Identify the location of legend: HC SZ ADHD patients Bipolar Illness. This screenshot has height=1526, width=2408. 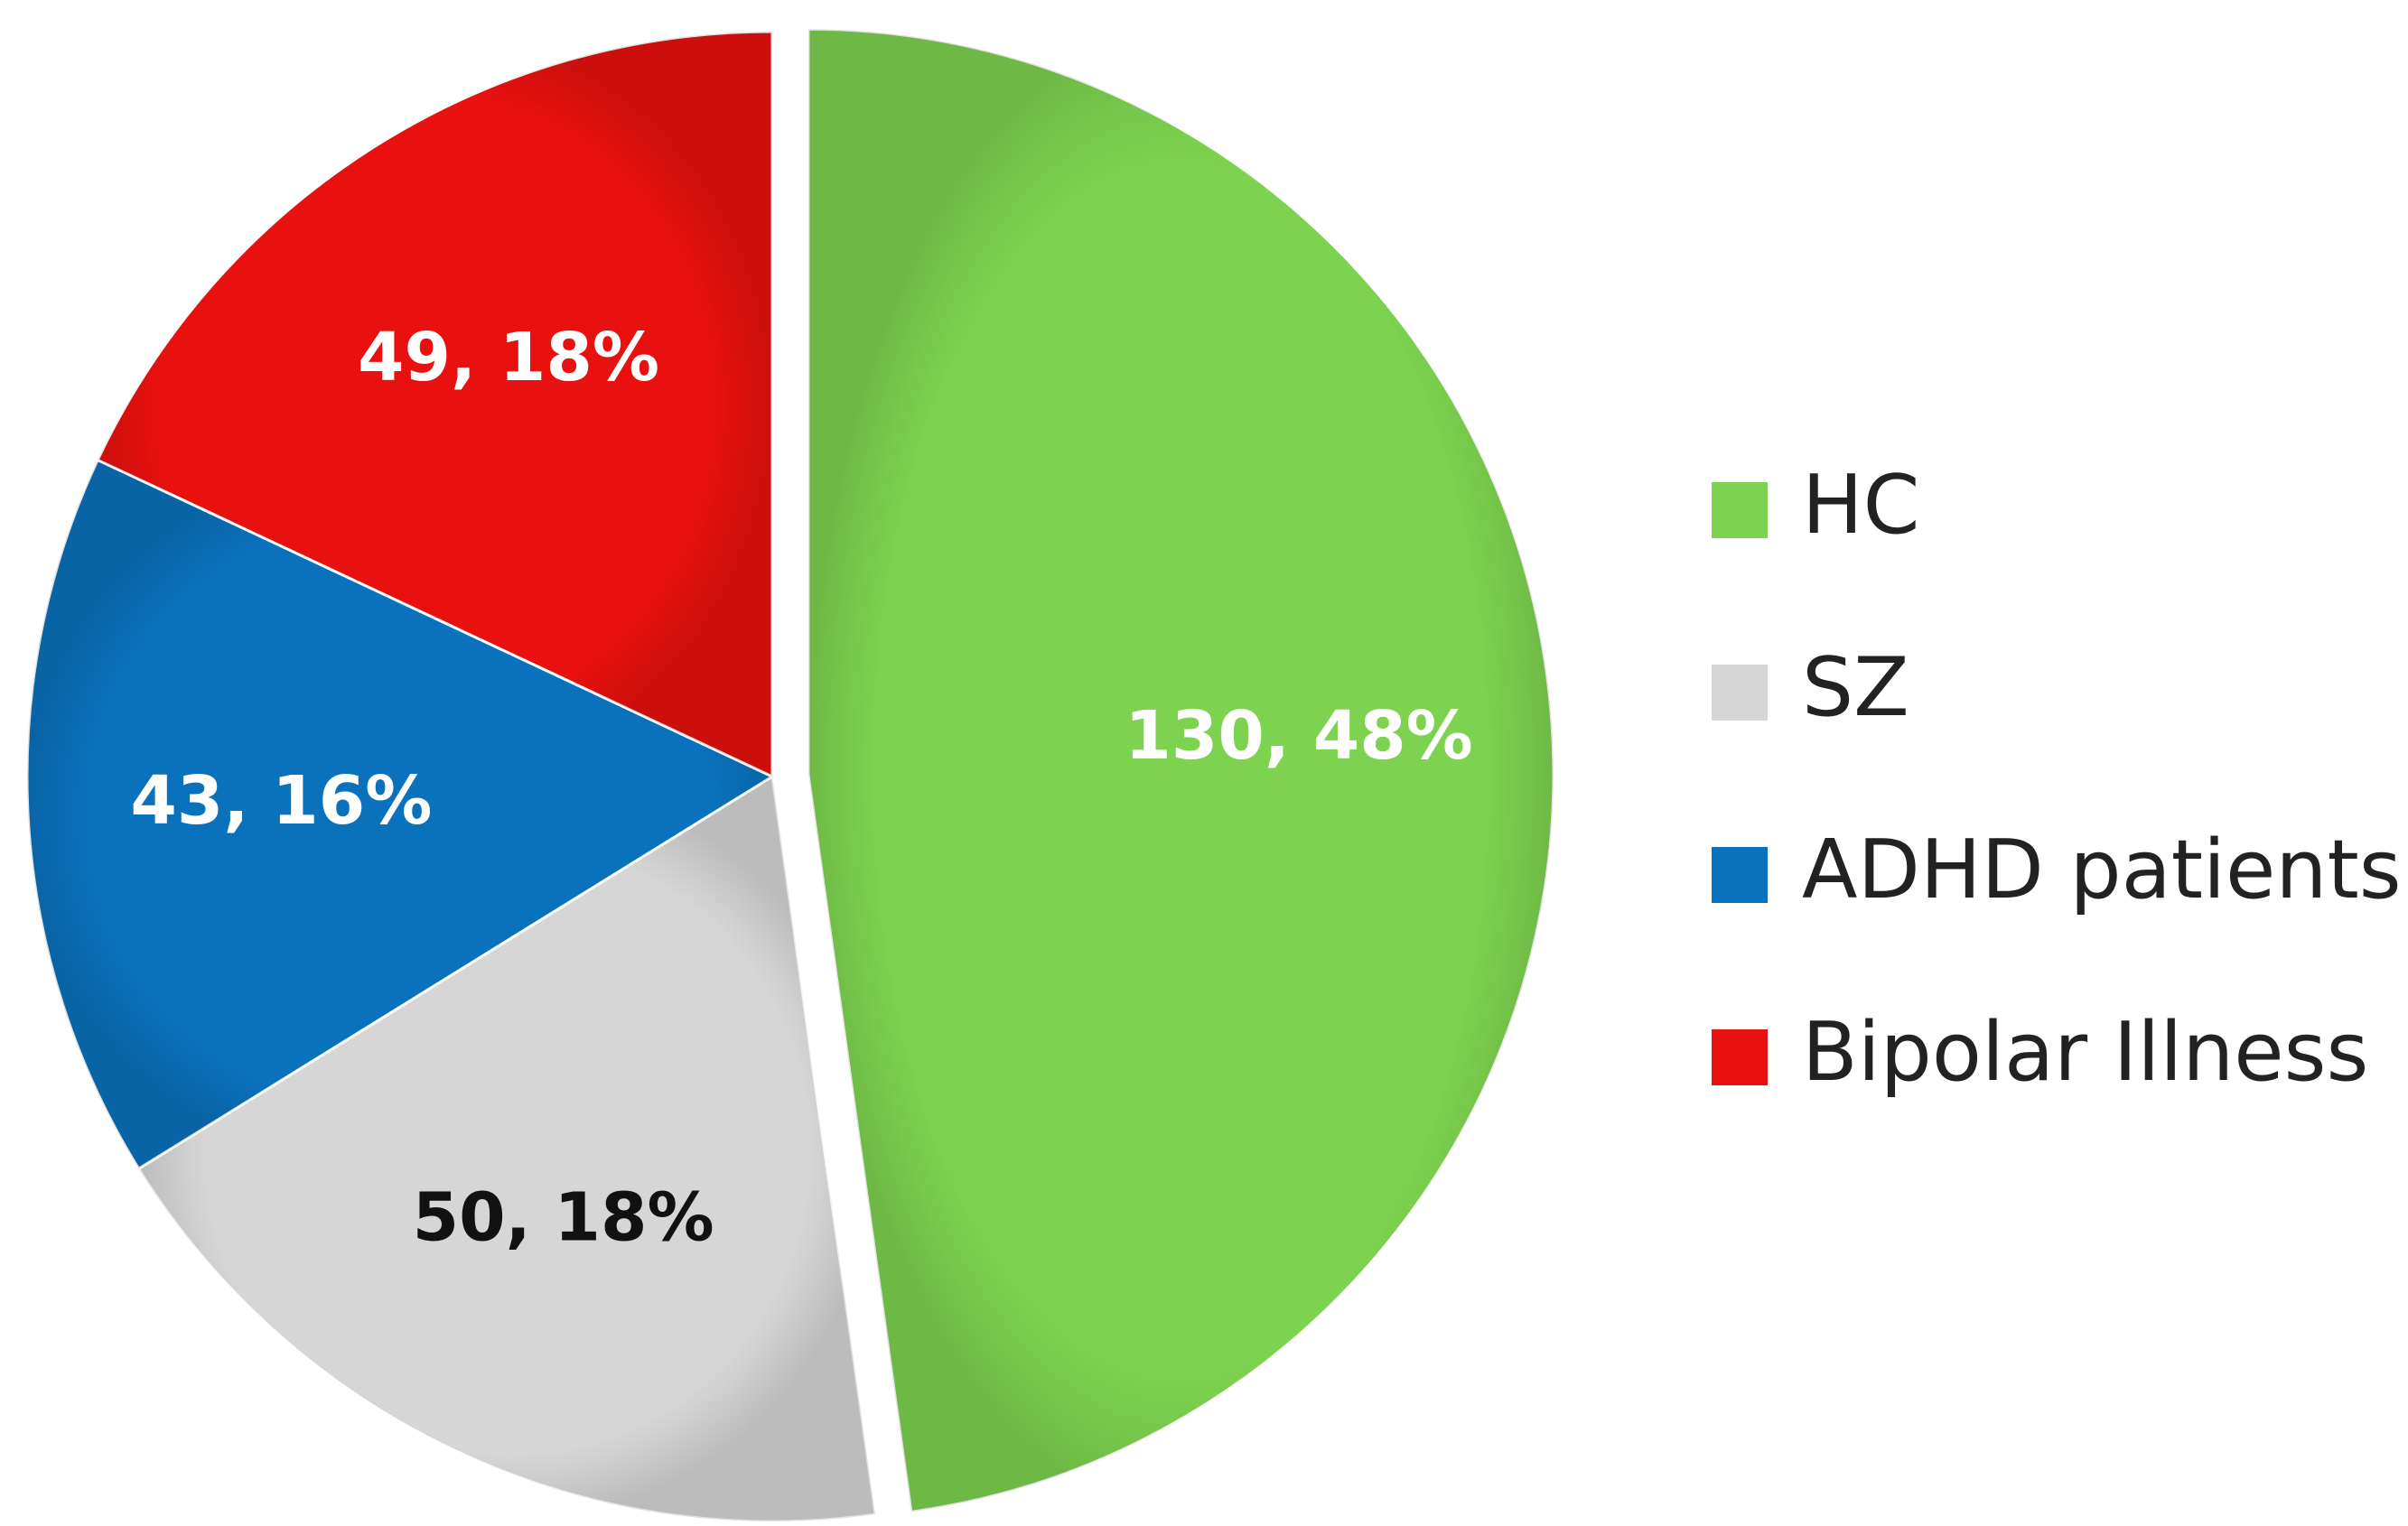
(2057, 779).